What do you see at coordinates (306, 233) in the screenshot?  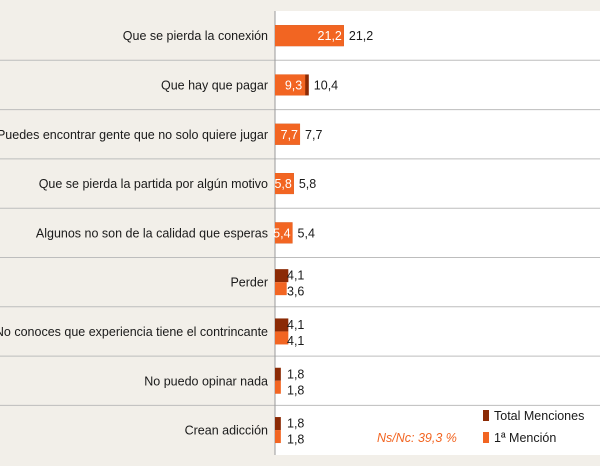 I see `data-label-total-menciones: 5,4` at bounding box center [306, 233].